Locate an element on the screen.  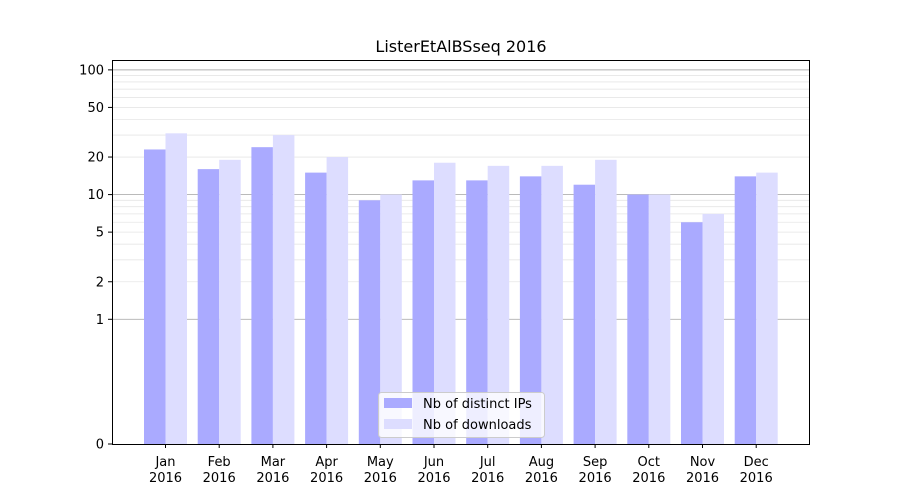
x-tick-label-month: Nov is located at coordinates (703, 462).